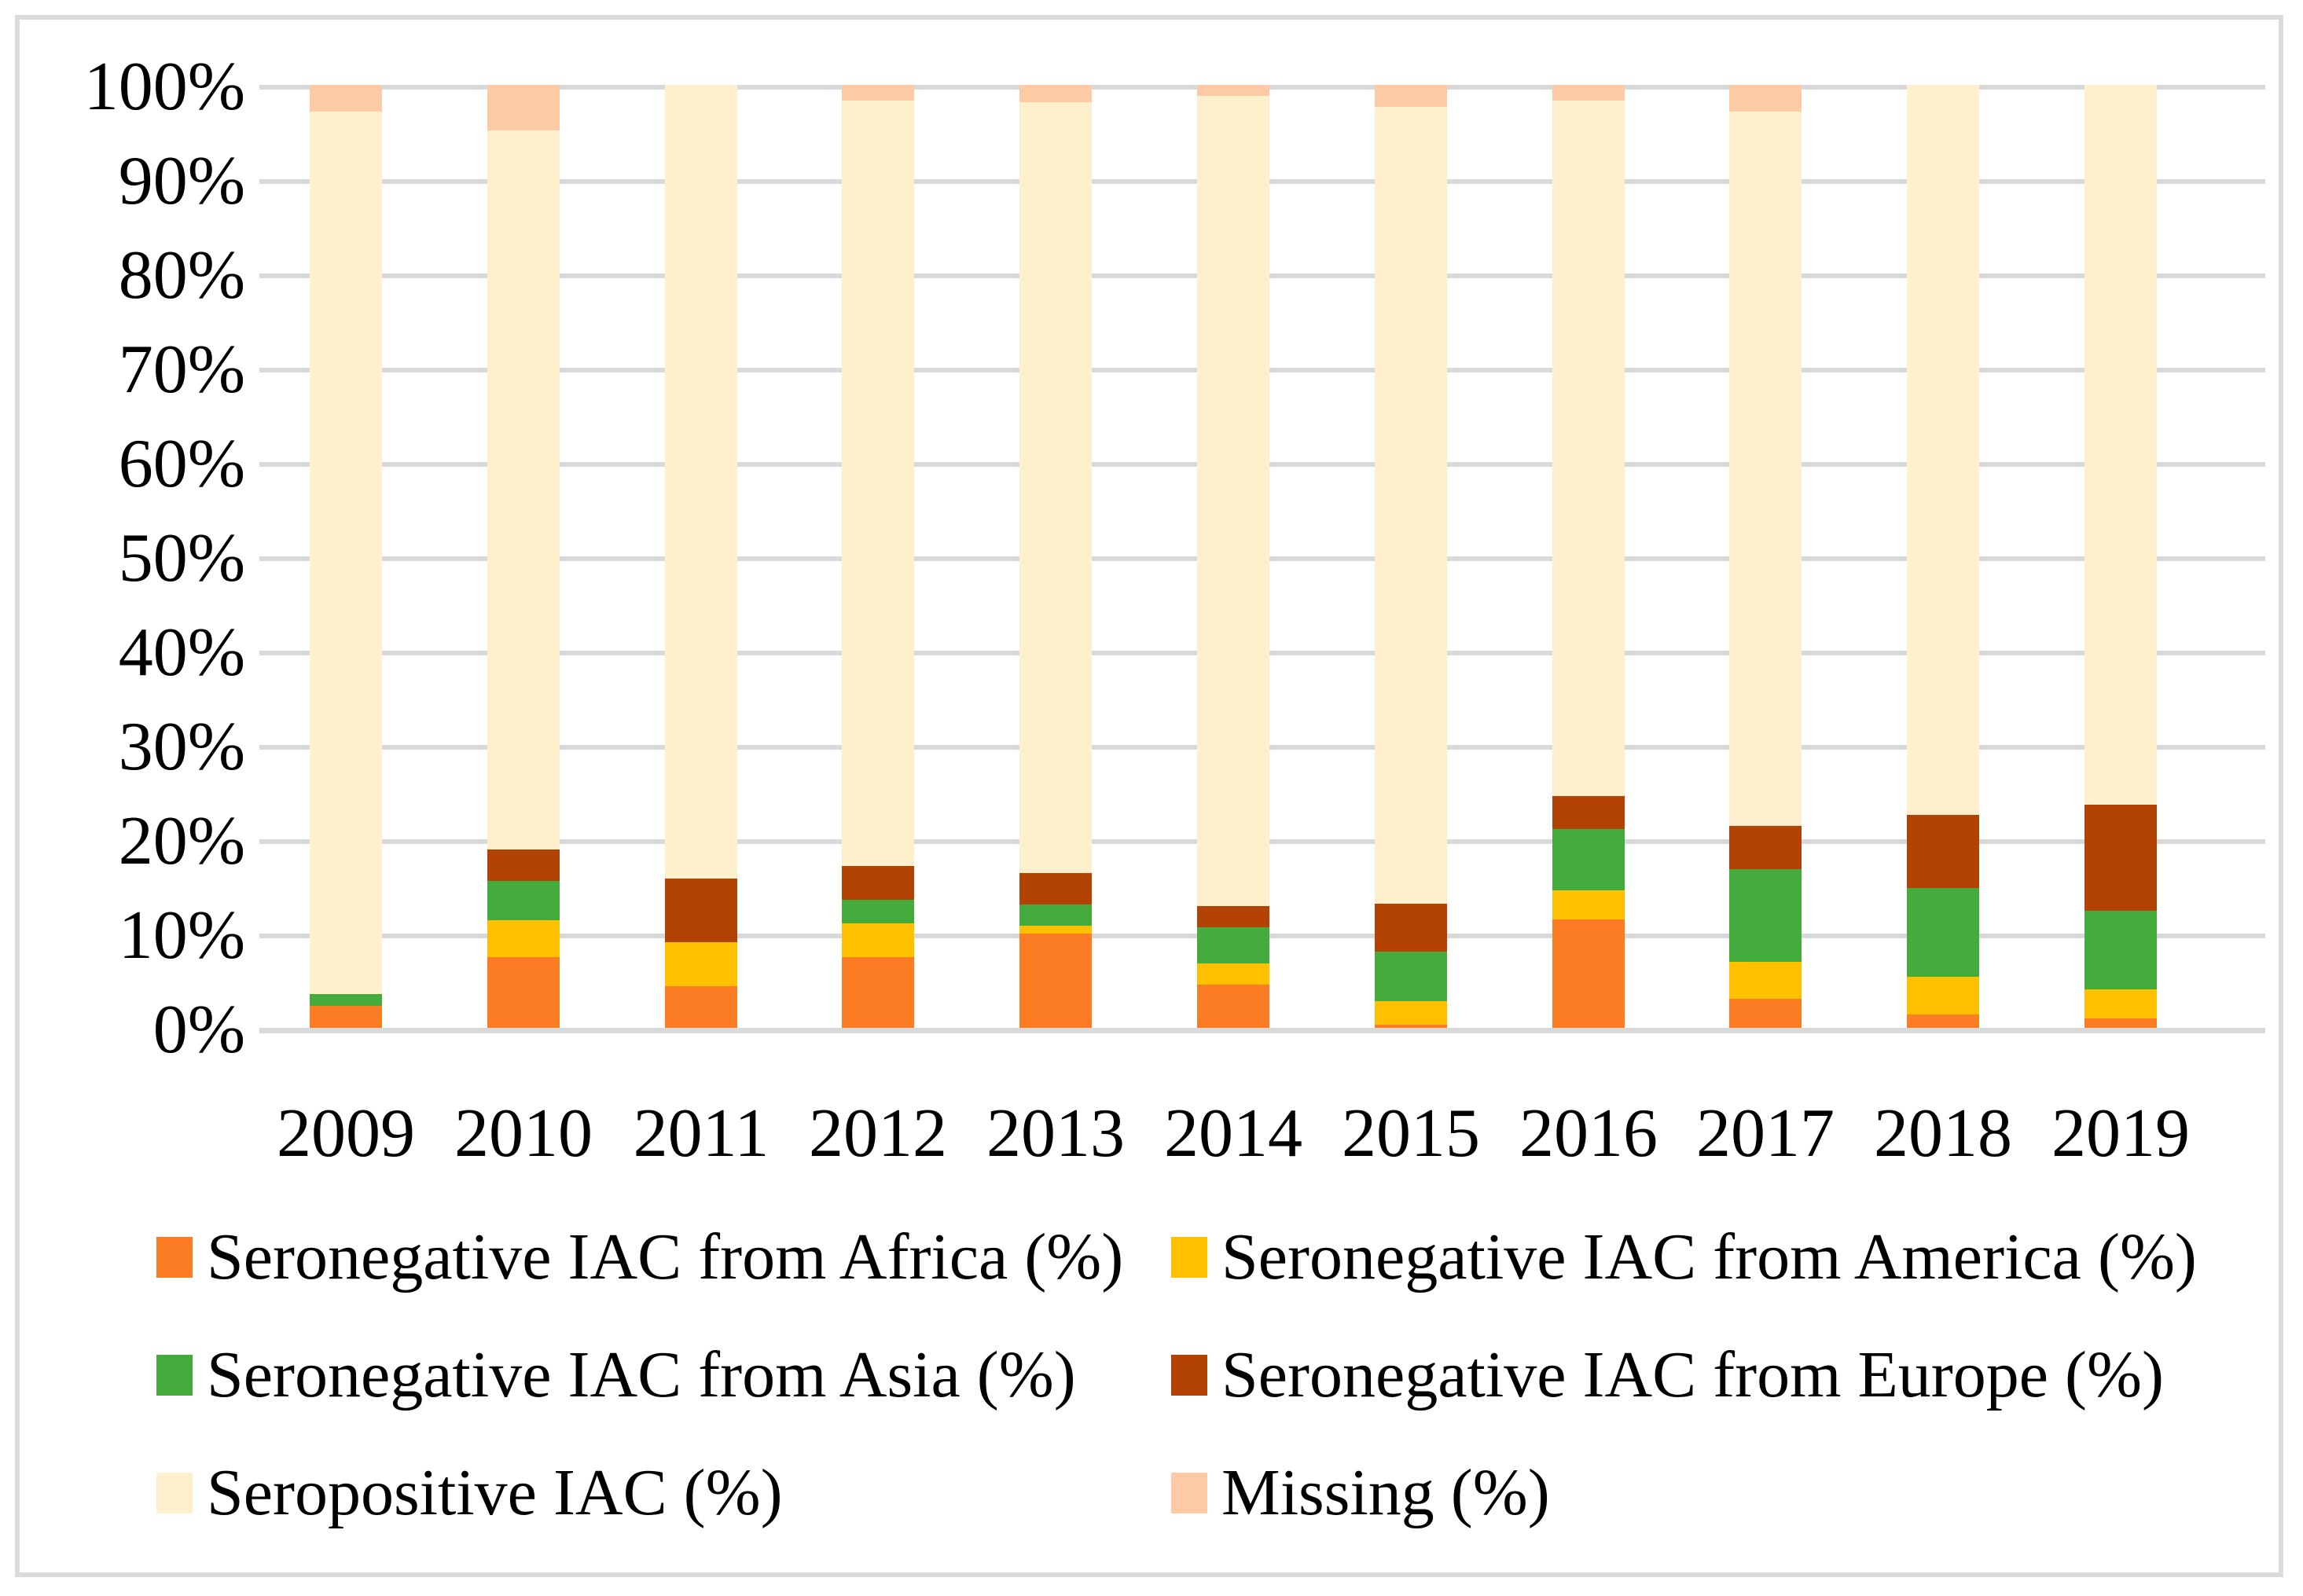  I want to click on x-tick-label-2015: 2015, so click(1411, 1133).